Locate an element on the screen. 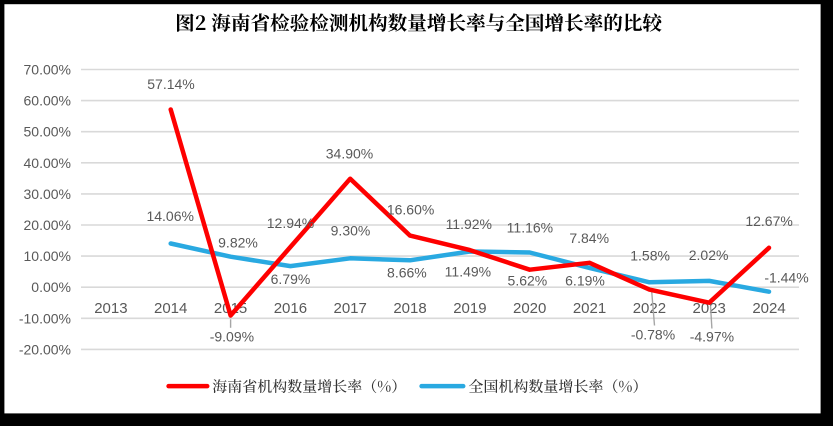 The image size is (833, 426). svg-text: 7.84% is located at coordinates (589, 238).